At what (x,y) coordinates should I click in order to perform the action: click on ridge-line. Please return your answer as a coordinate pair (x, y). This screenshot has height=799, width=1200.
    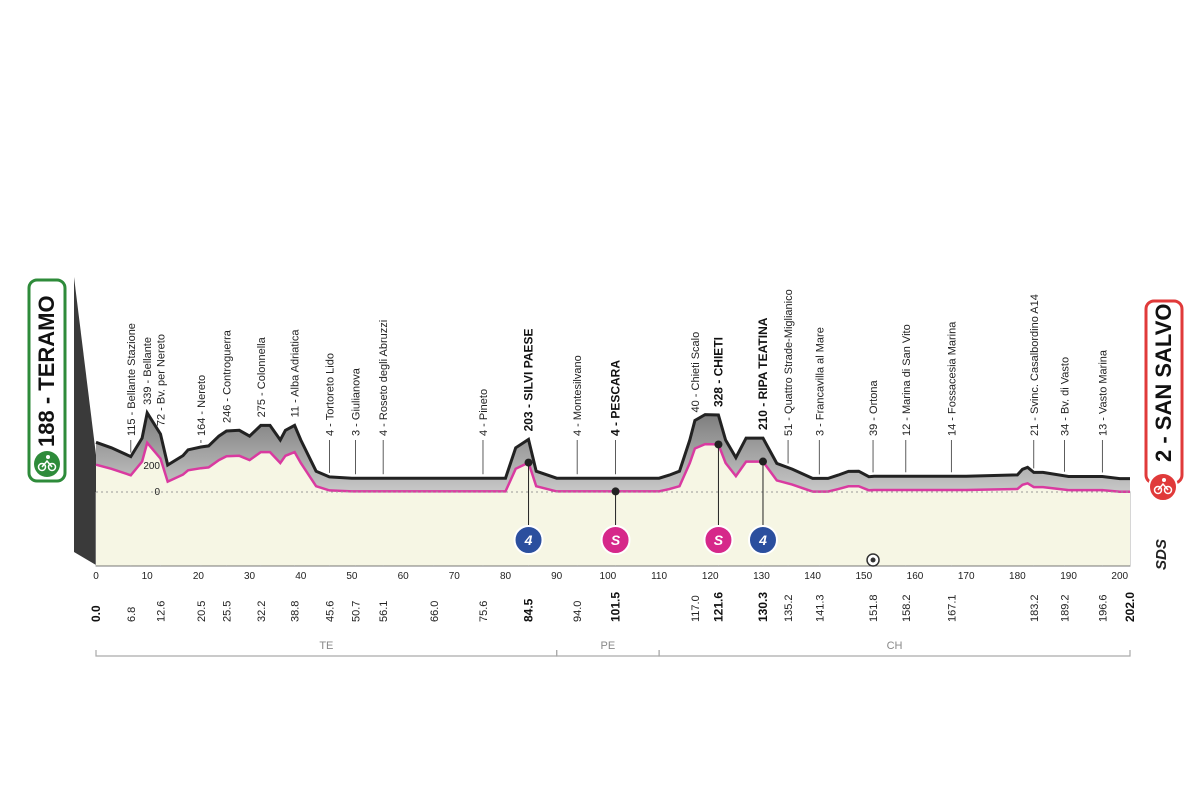
    Looking at the image, I should click on (612, 444).